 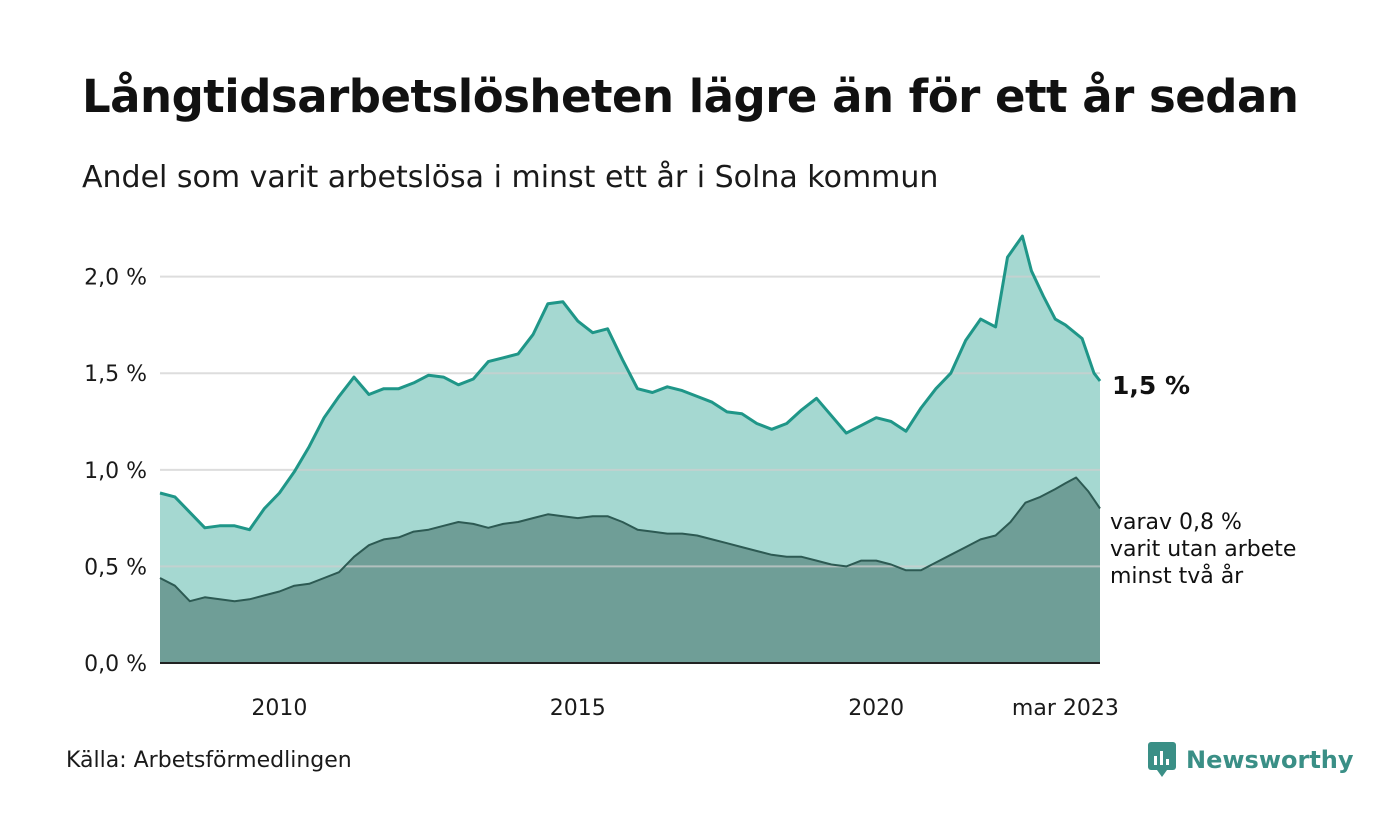 What do you see at coordinates (1065, 708) in the screenshot?
I see `x-tick-label: mar 2023` at bounding box center [1065, 708].